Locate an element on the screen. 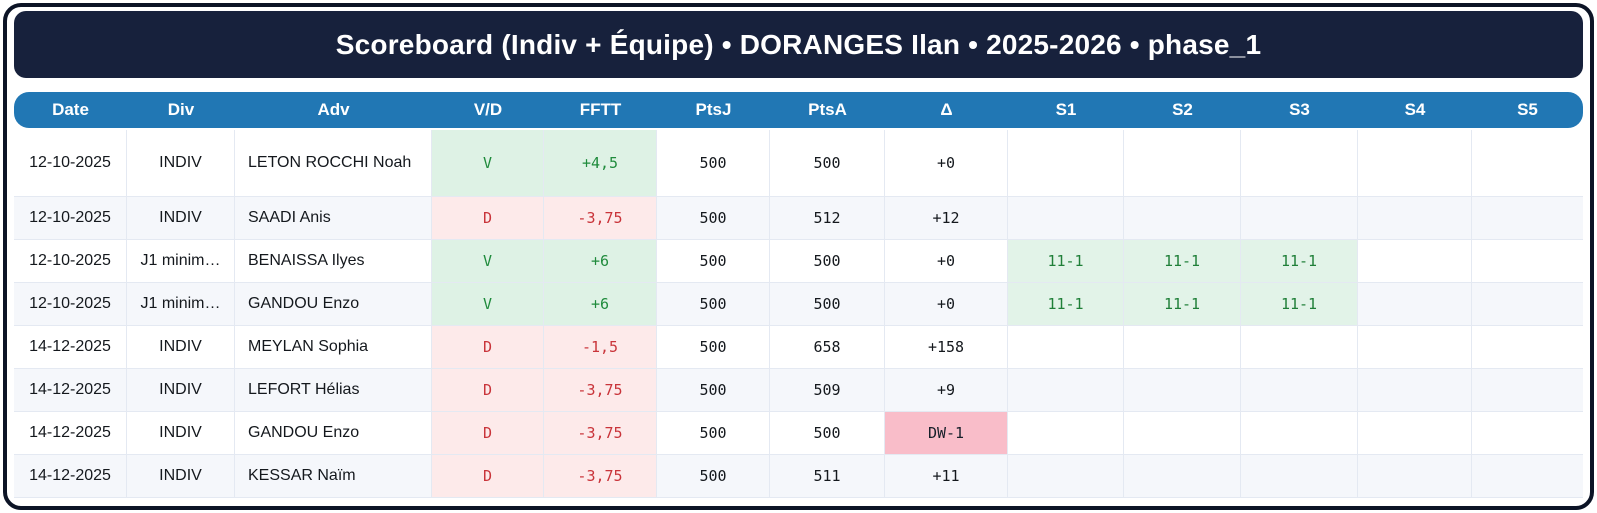 The width and height of the screenshot is (1597, 513). cell-ptsa: 509 is located at coordinates (827, 390).